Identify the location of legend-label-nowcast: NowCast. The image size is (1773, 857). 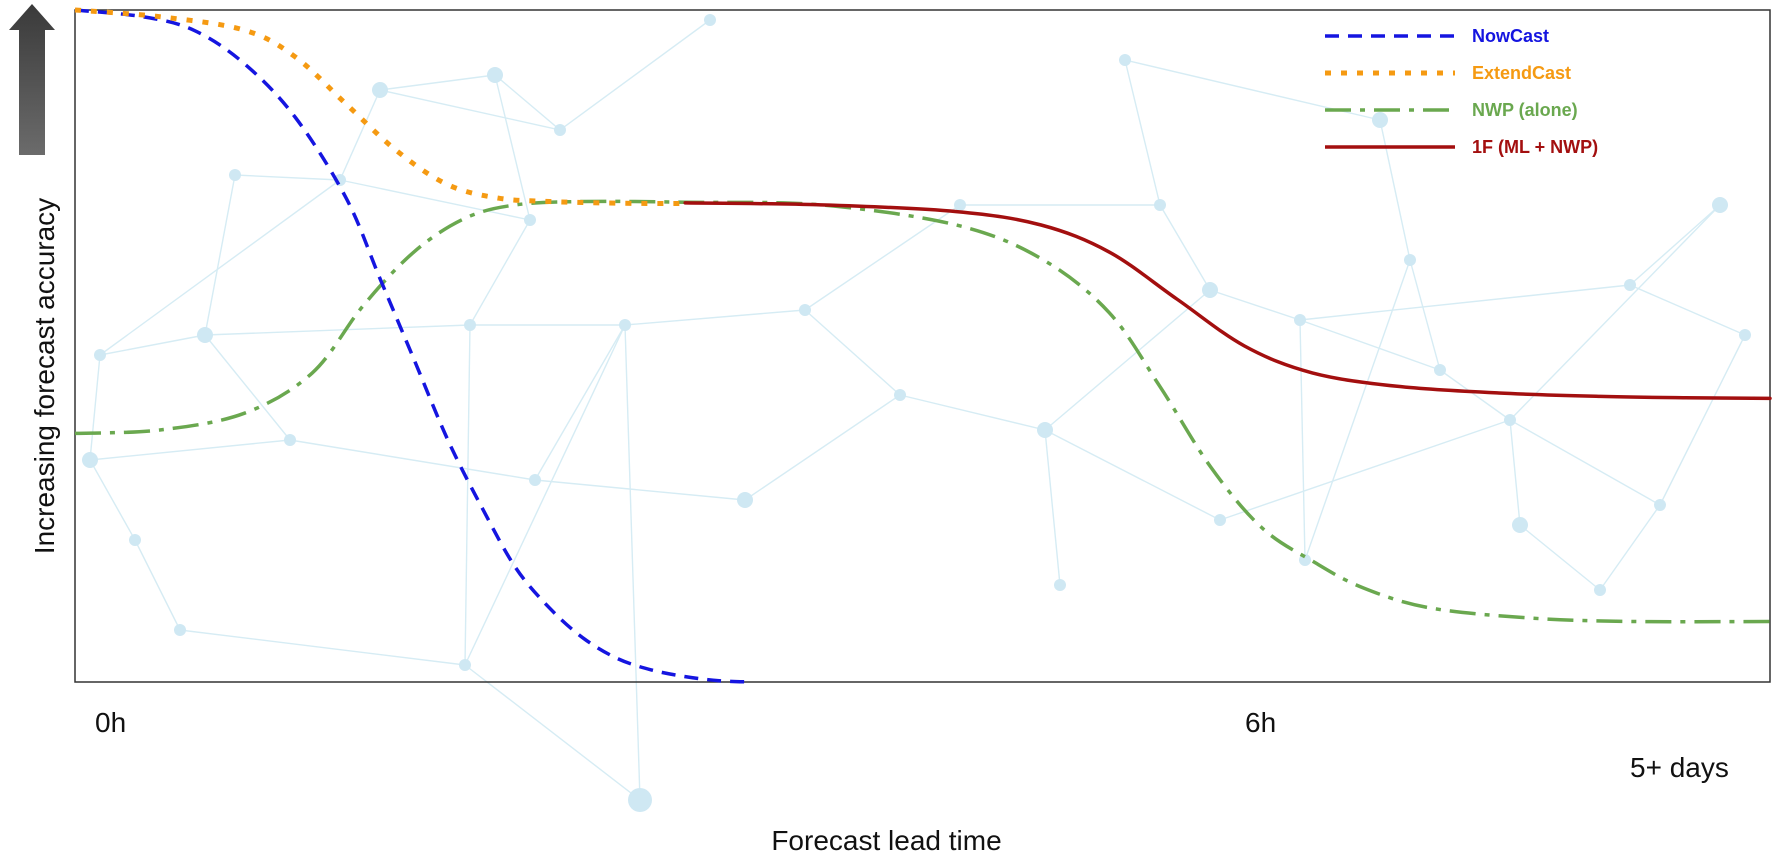
(1510, 36).